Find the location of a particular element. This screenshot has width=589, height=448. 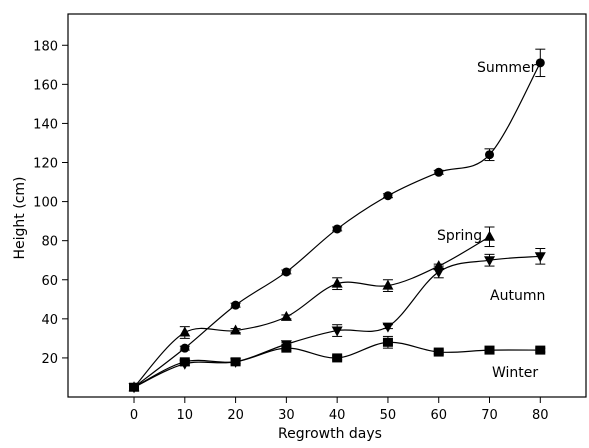

y-tick-label: 40 is located at coordinates (49, 320).